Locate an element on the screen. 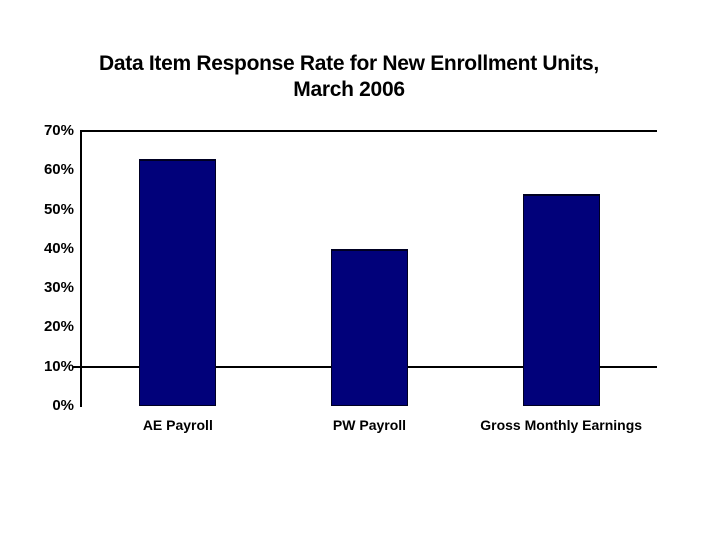 Image resolution: width=720 pixels, height=540 pixels. y-axis-tick-label: 50% is located at coordinates (58, 209).